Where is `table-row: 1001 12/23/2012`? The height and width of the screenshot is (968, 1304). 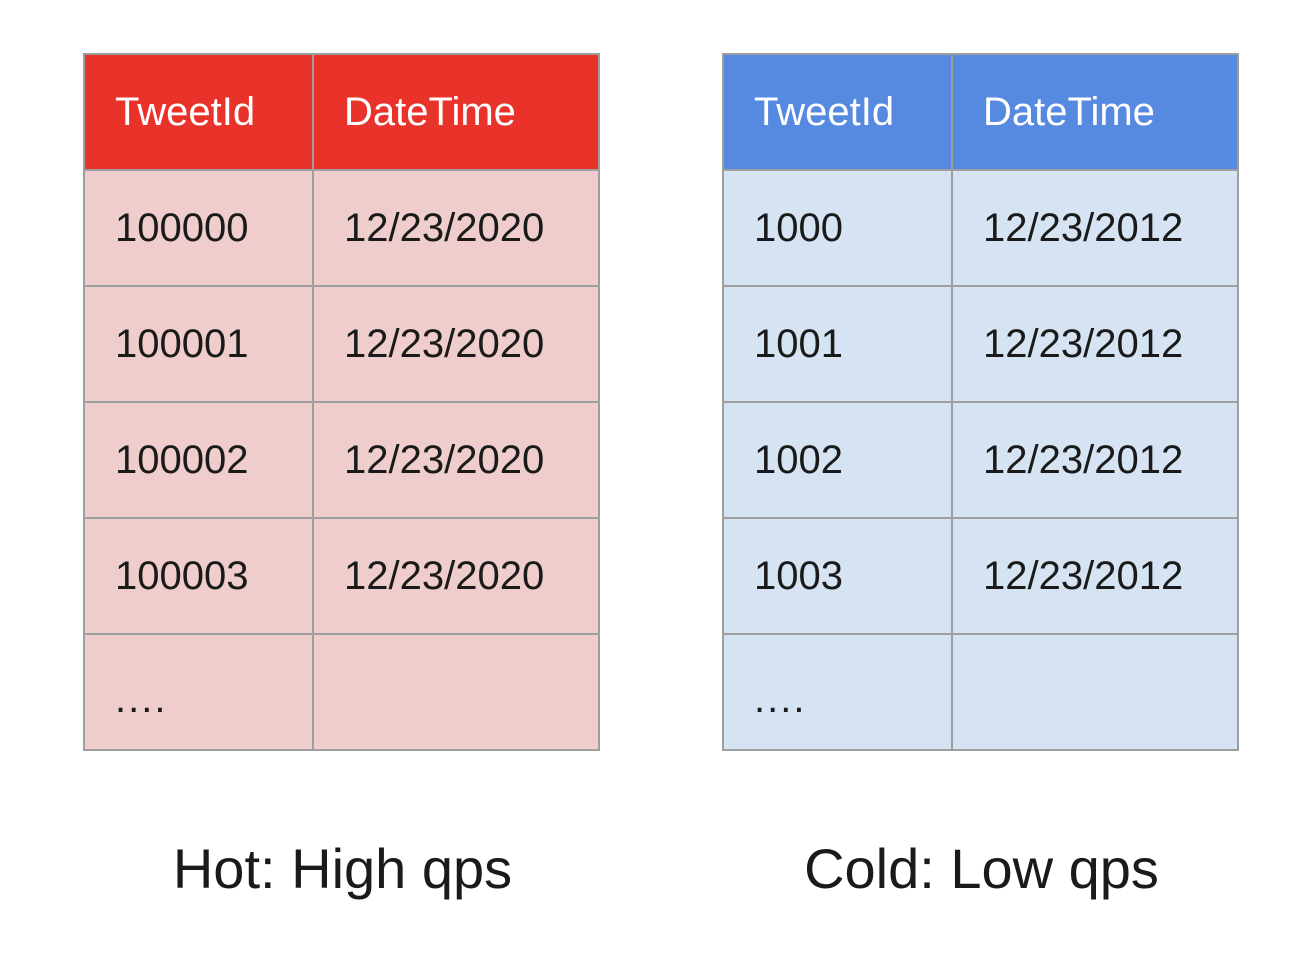
table-row: 1001 12/23/2012 is located at coordinates (980, 344).